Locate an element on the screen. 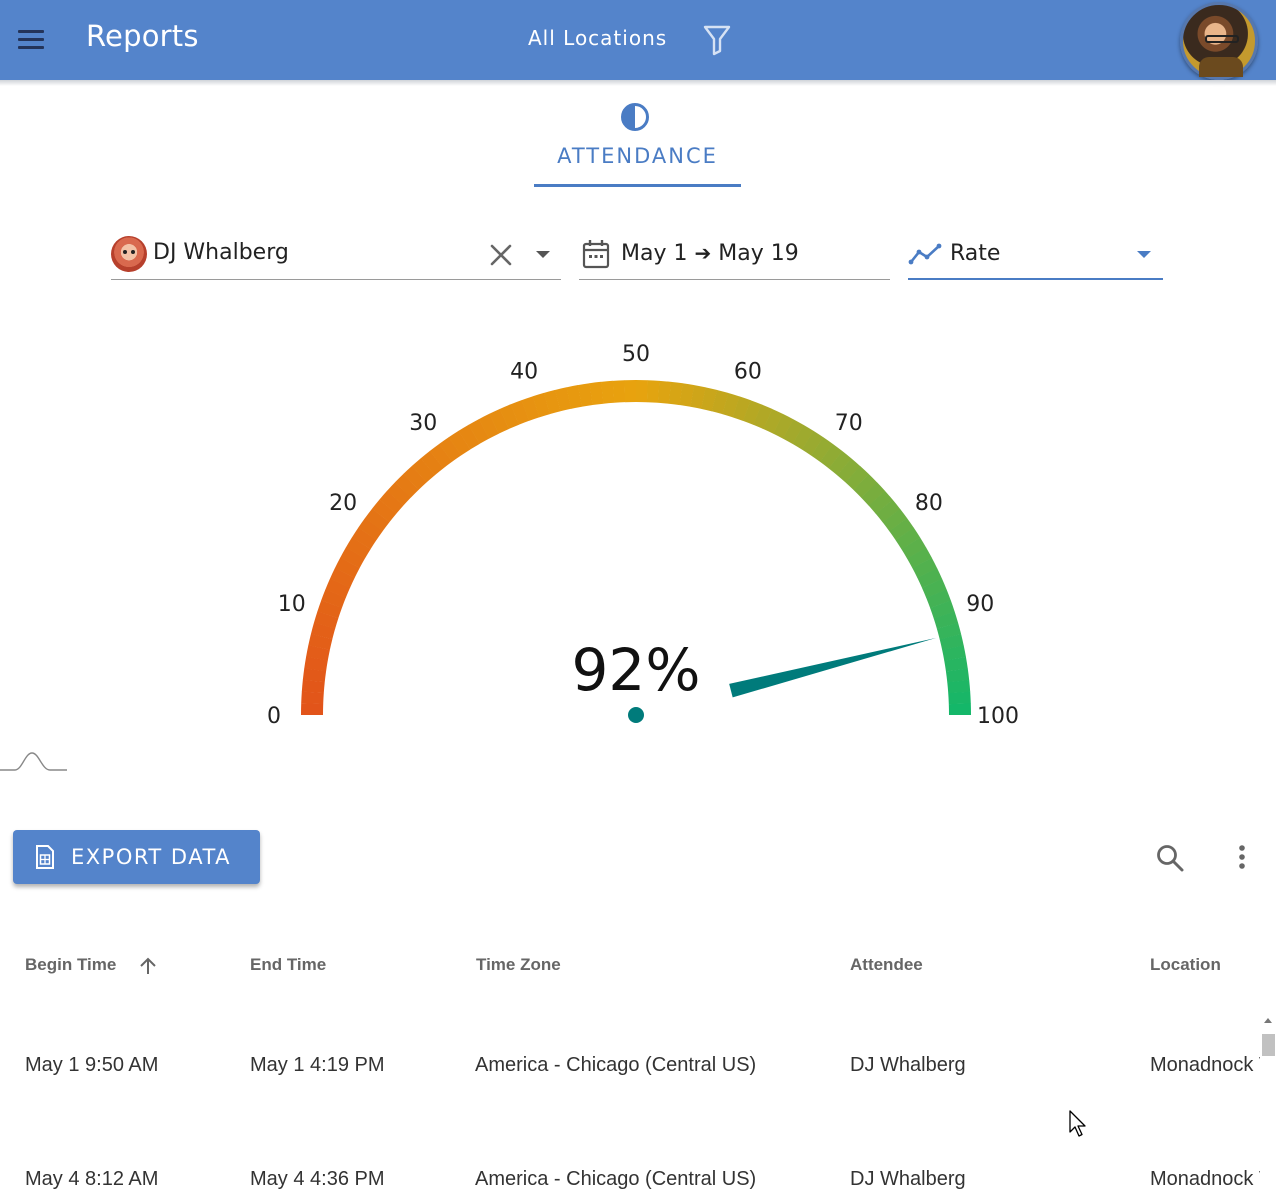  export-data-button: EXPORT DATA is located at coordinates (136, 857).